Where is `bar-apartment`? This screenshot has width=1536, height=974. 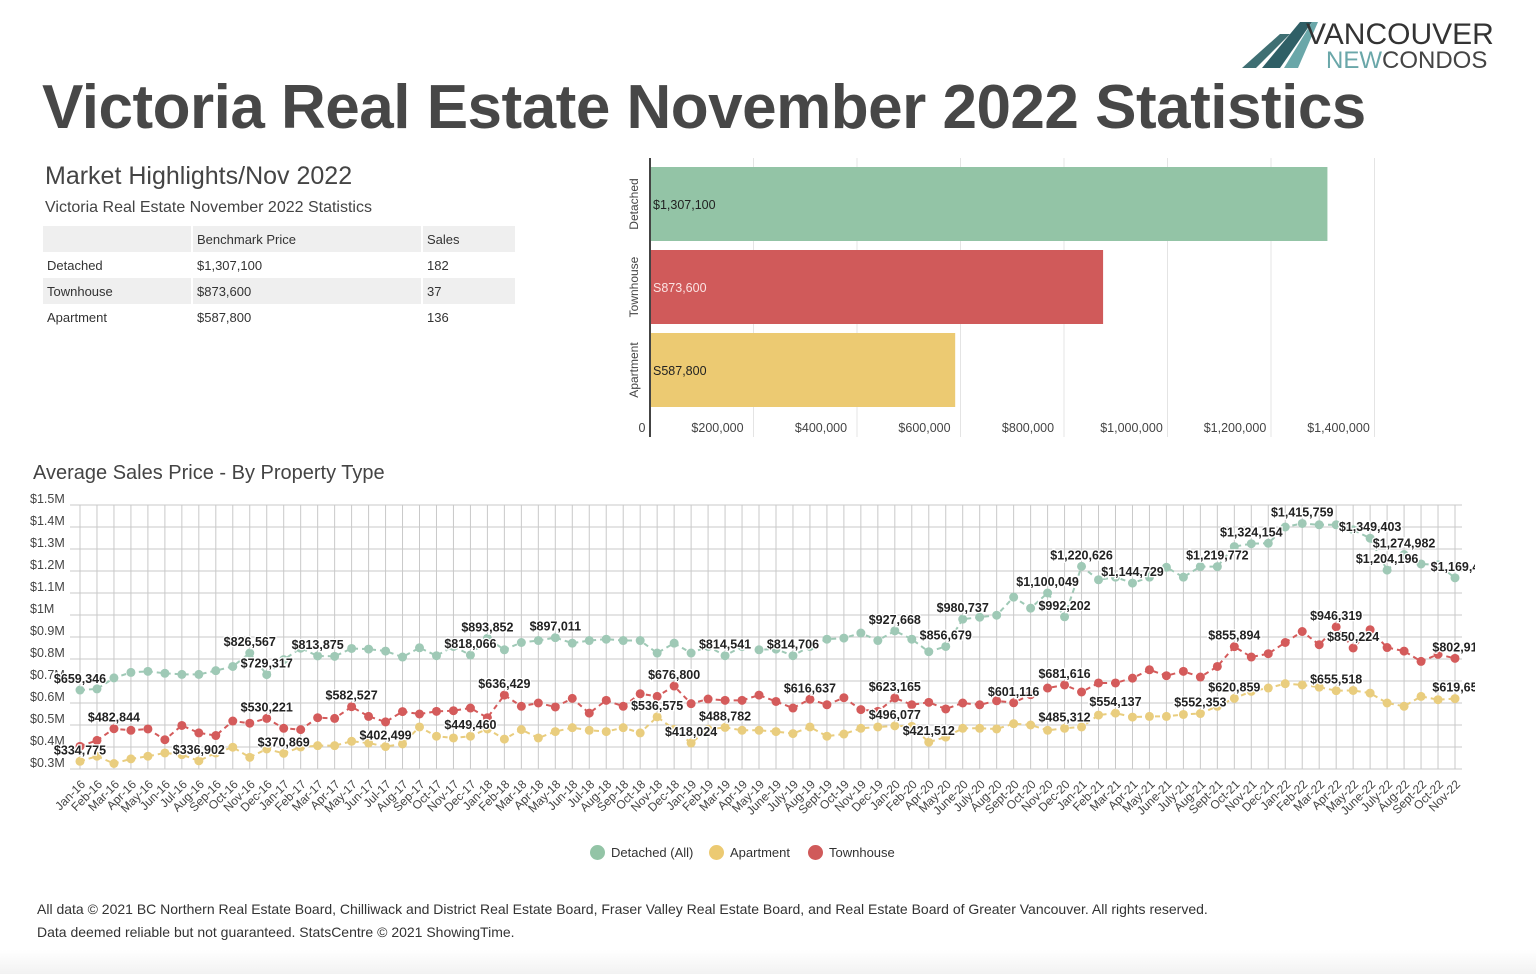
bar-apartment is located at coordinates (803, 370).